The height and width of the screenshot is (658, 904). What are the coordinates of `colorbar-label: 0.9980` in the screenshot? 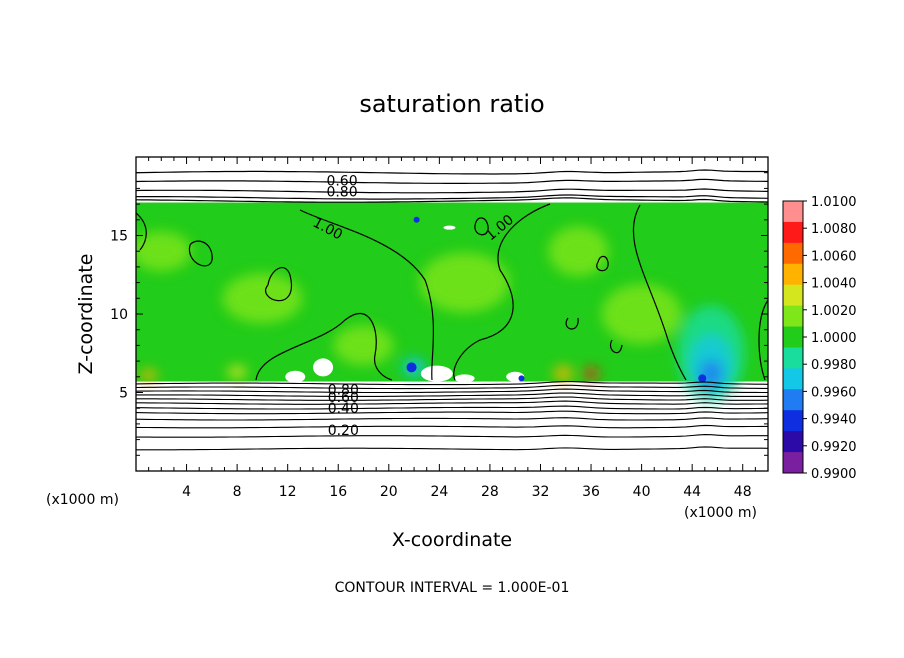 It's located at (834, 365).